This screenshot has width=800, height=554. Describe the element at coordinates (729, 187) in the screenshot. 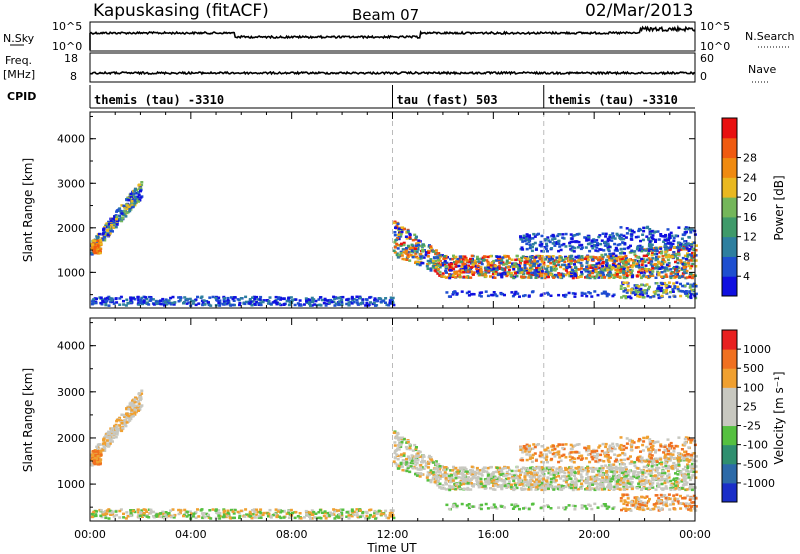

I see `colorbar-segment` at that location.